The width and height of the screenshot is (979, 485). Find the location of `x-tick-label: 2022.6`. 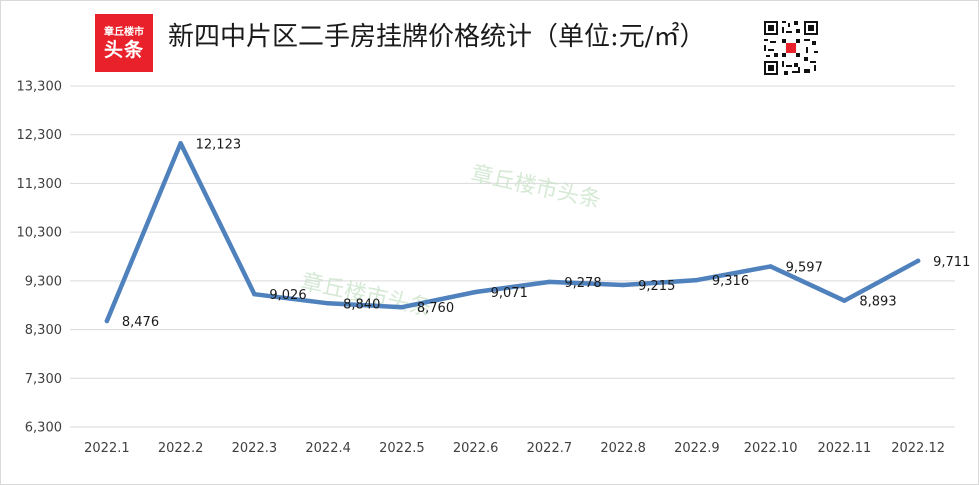

x-tick-label: 2022.6 is located at coordinates (476, 448).